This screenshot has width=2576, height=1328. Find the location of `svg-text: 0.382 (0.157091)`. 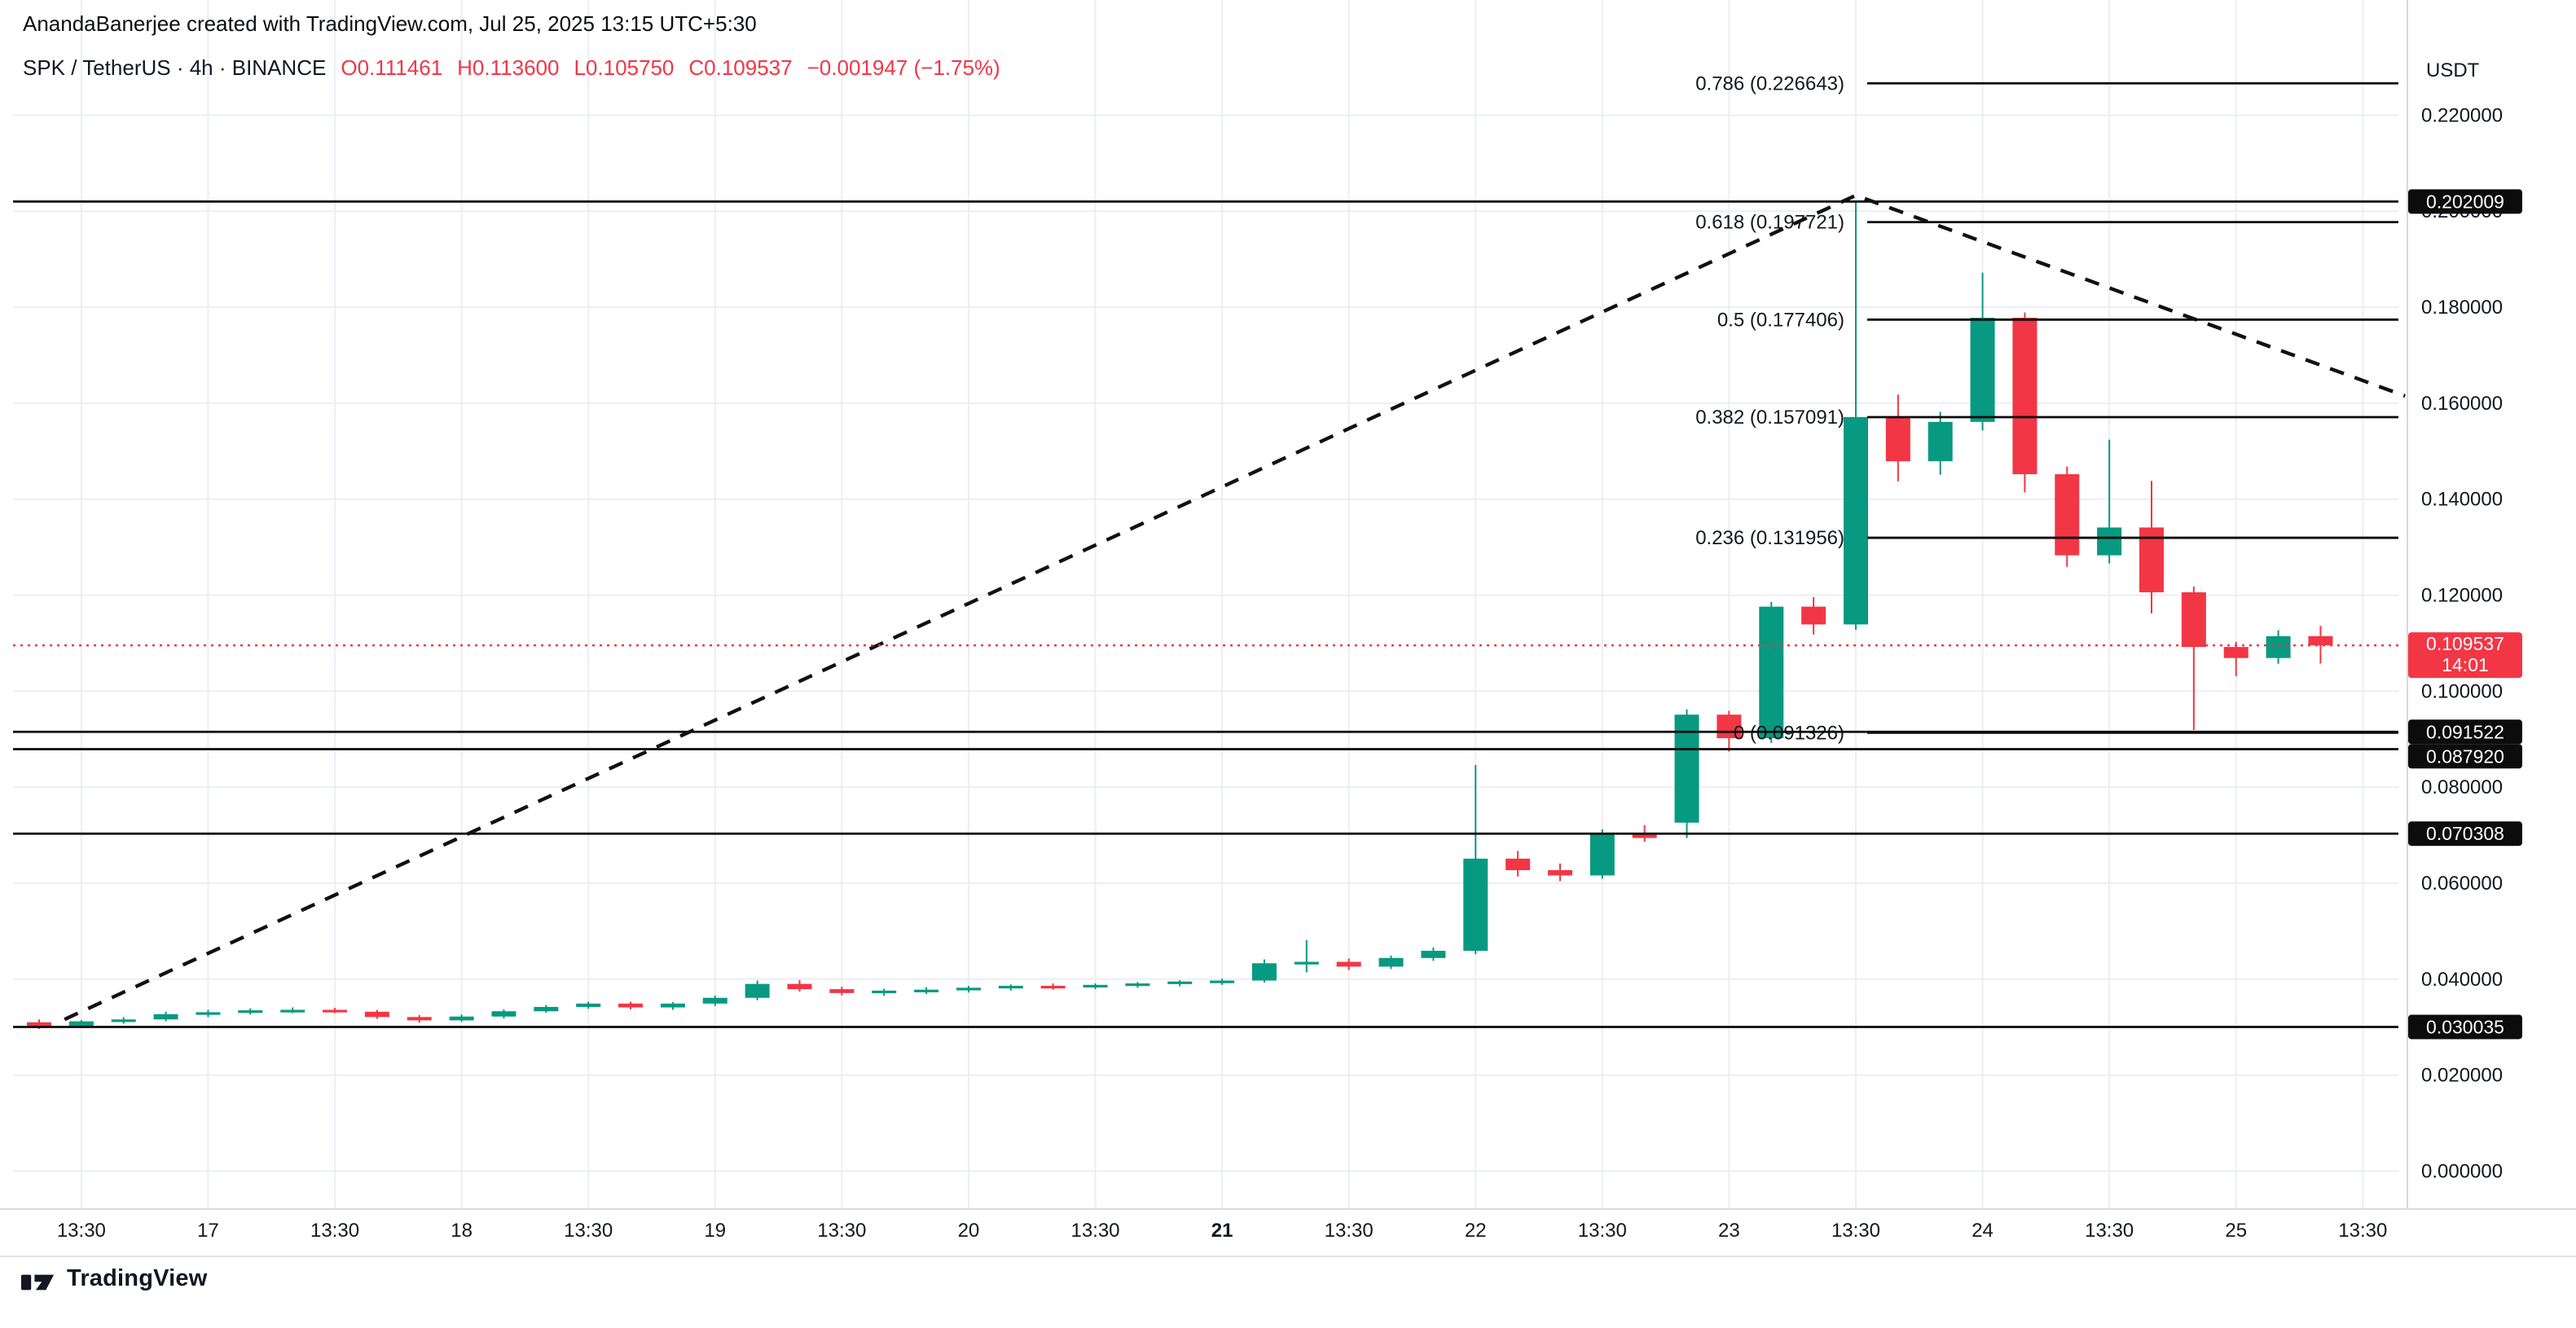

svg-text: 0.382 (0.157091) is located at coordinates (1769, 418).